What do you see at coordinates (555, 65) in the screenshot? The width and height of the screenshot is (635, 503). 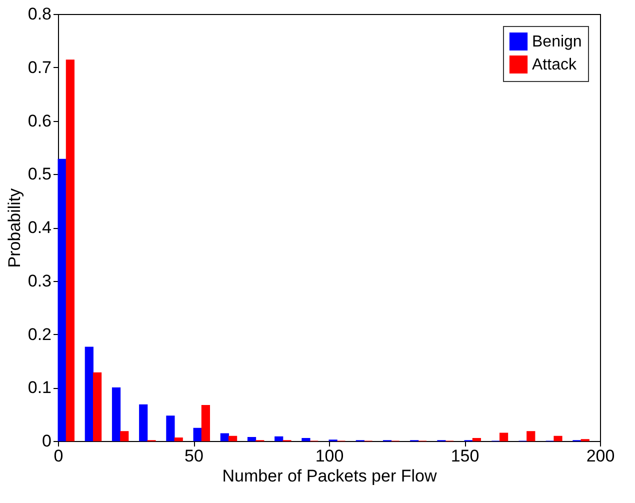 I see `legend-label: Attack` at bounding box center [555, 65].